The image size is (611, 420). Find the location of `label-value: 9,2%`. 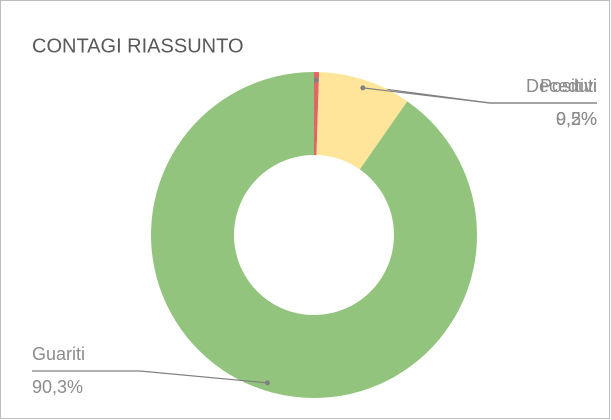

label-value: 9,2% is located at coordinates (576, 119).